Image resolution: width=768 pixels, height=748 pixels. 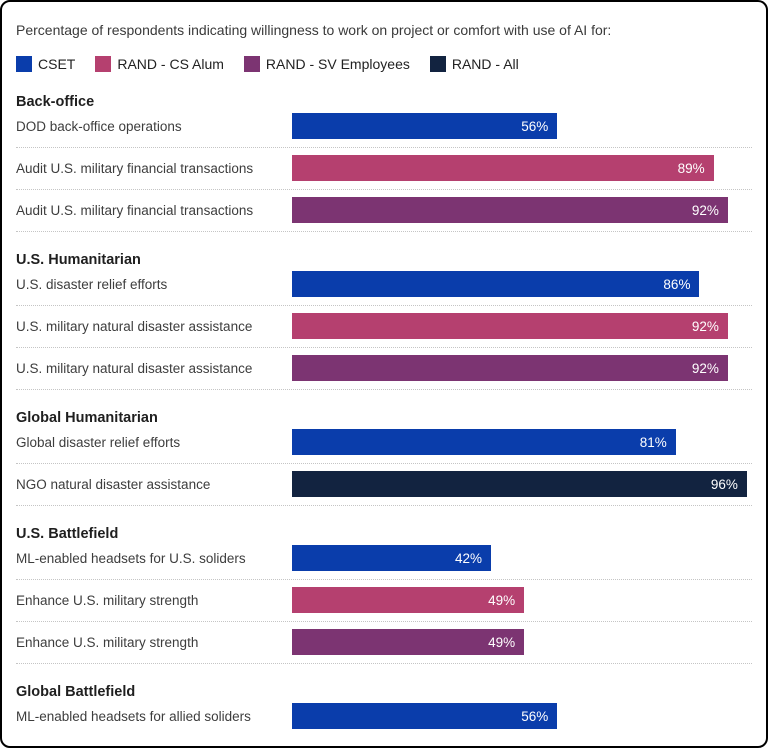 I want to click on bar-row: U.S. disaster relief efforts 86%, so click(x=384, y=288).